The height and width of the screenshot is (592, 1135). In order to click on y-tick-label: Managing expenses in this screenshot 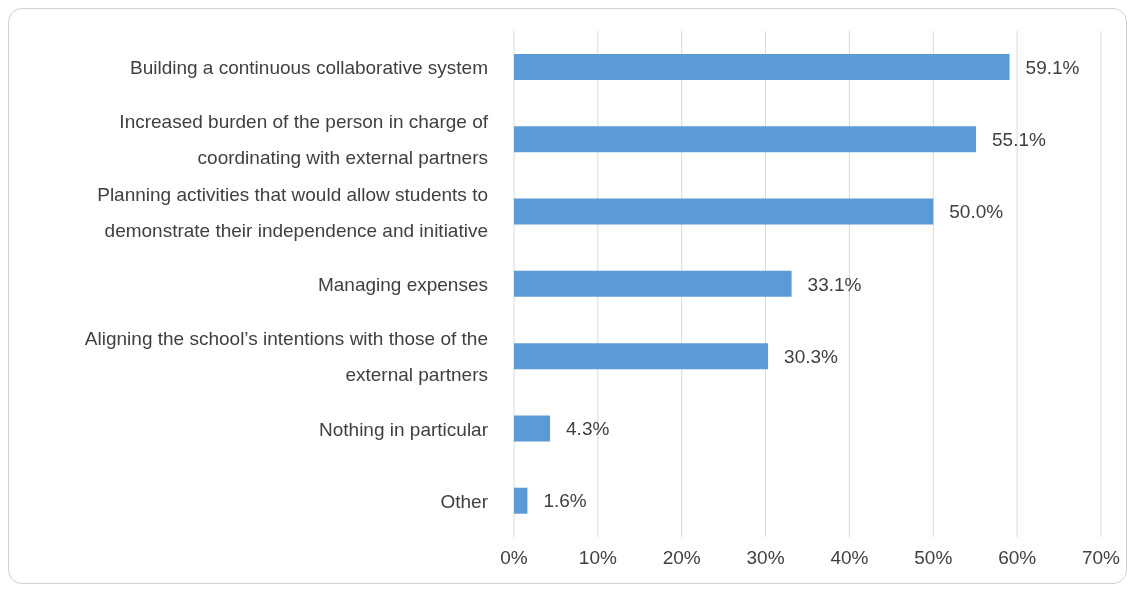, I will do `click(402, 284)`.